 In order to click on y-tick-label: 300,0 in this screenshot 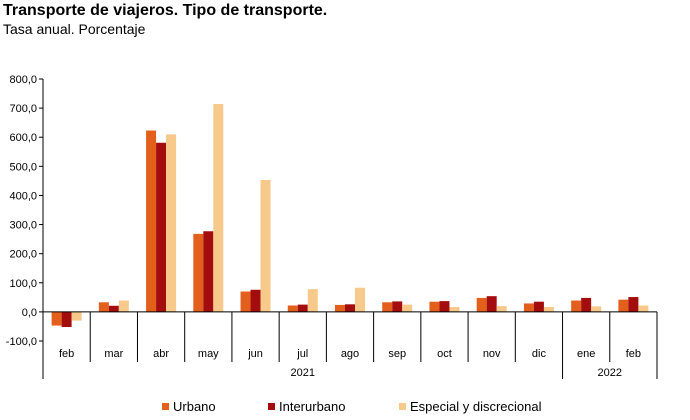, I will do `click(23, 226)`.